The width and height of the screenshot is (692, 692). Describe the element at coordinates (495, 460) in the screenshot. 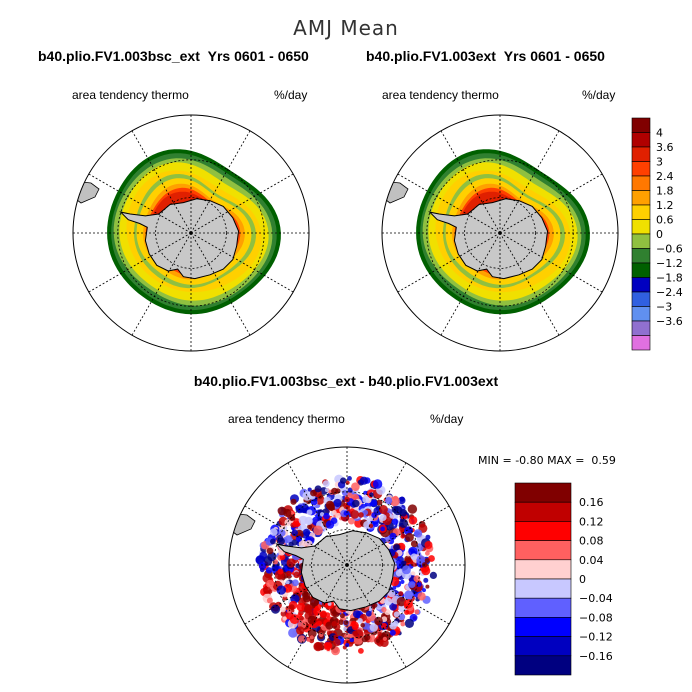

I see `min-label: MIN =` at that location.